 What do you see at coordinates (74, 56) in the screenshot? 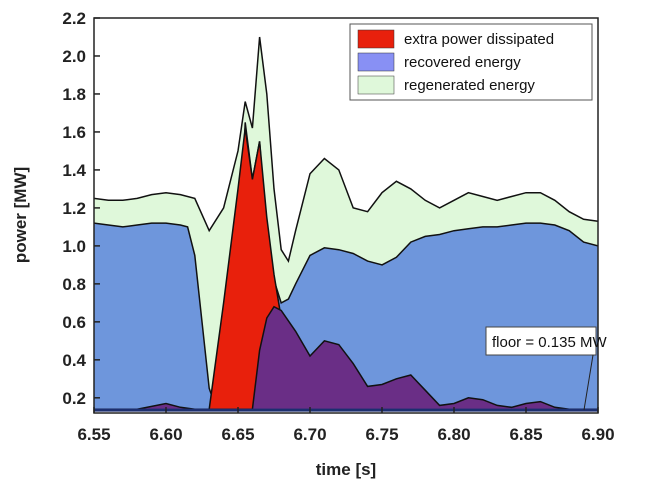
I see `y-tick-label: 2.0` at bounding box center [74, 56].